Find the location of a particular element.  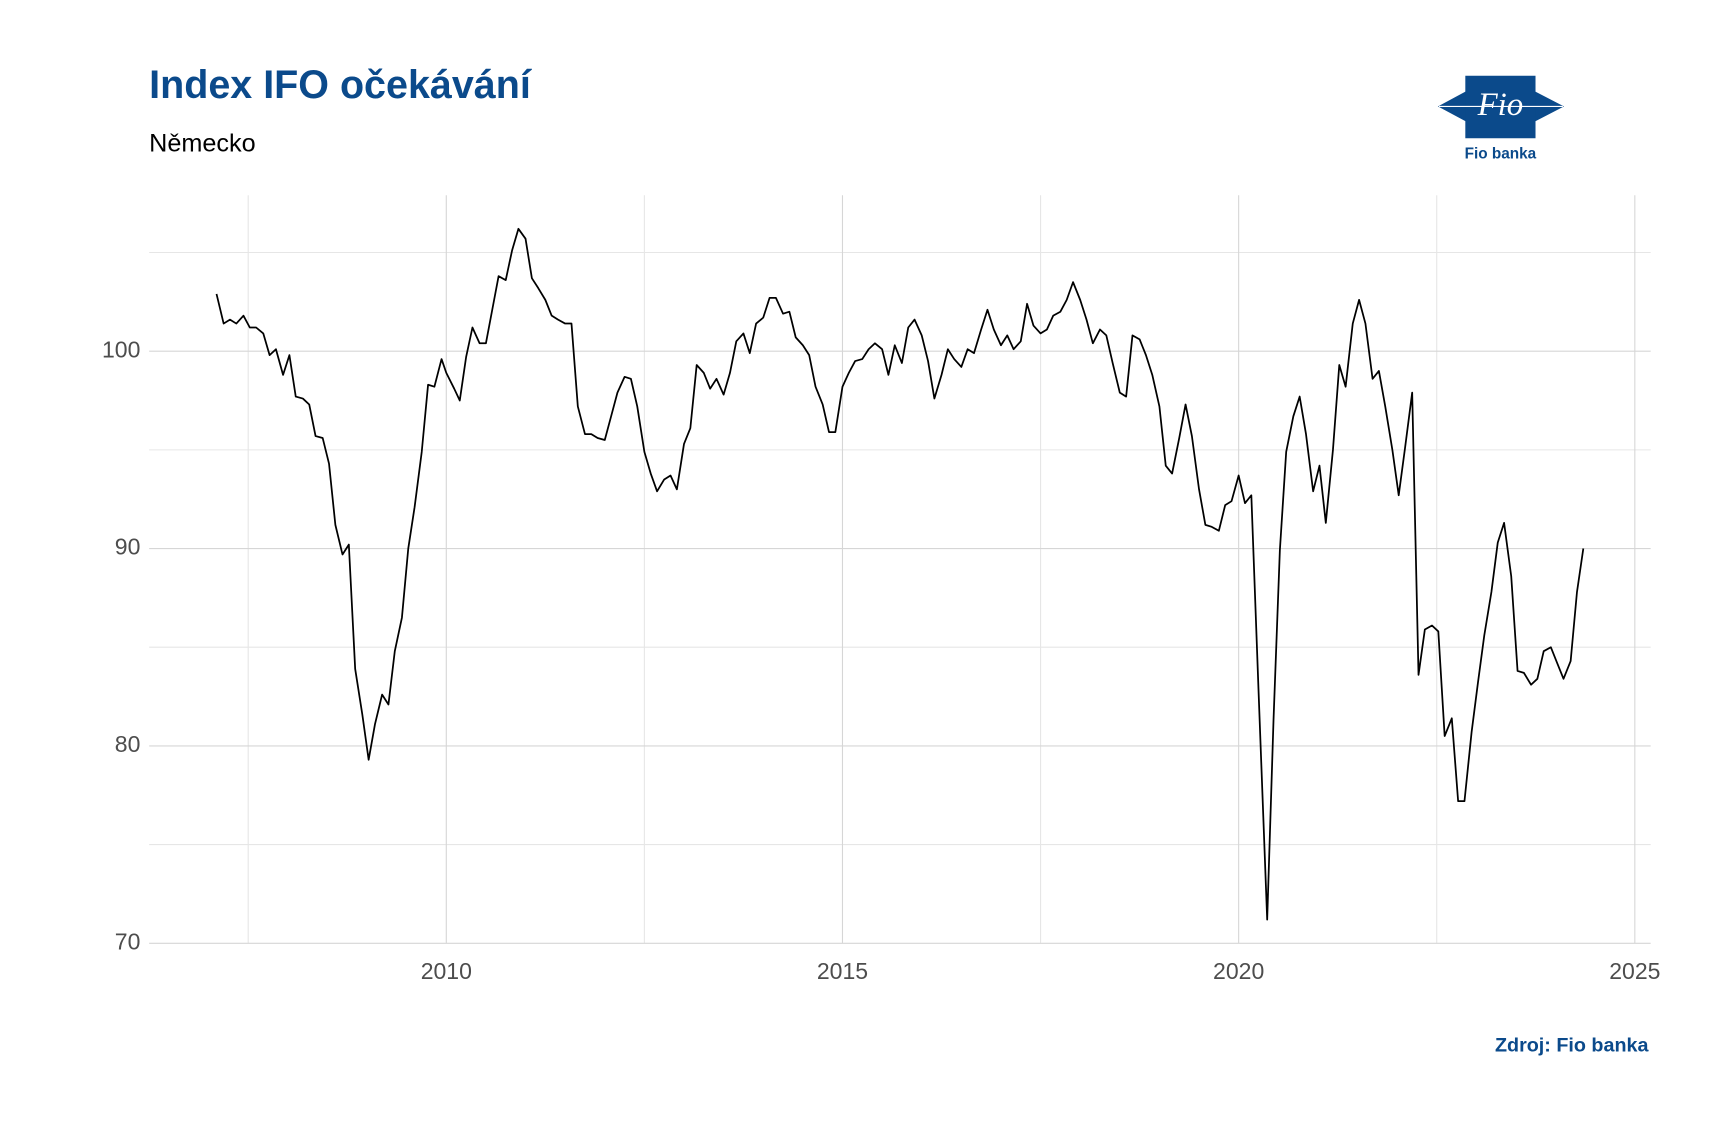

y-tick-label: 90 is located at coordinates (128, 547).